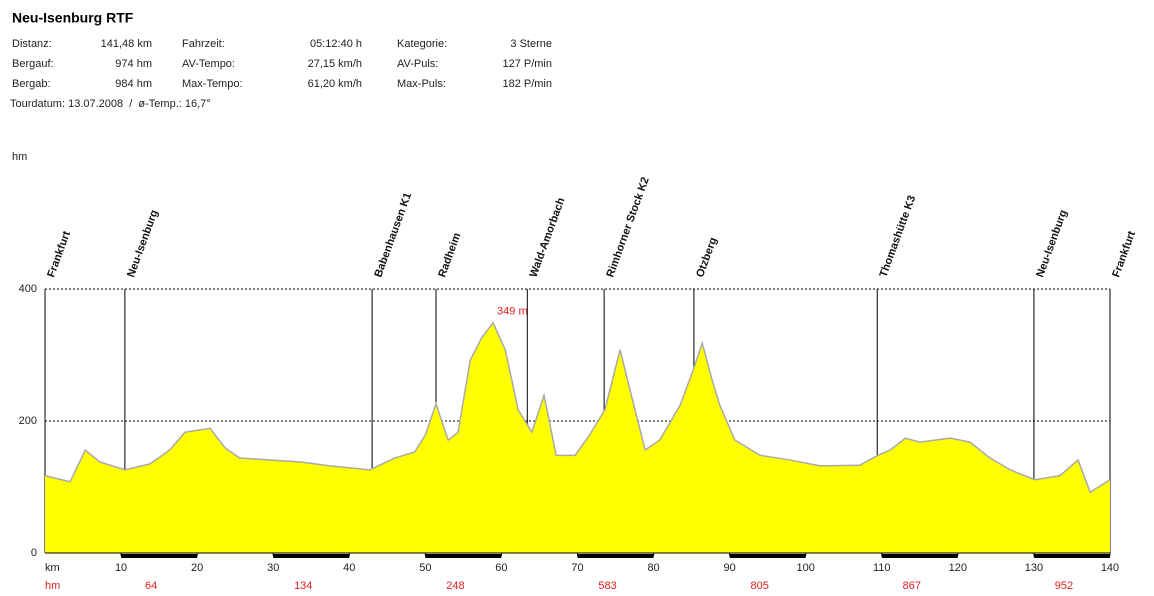 This screenshot has width=1154, height=596. I want to click on x-tick-label: 70, so click(577, 568).